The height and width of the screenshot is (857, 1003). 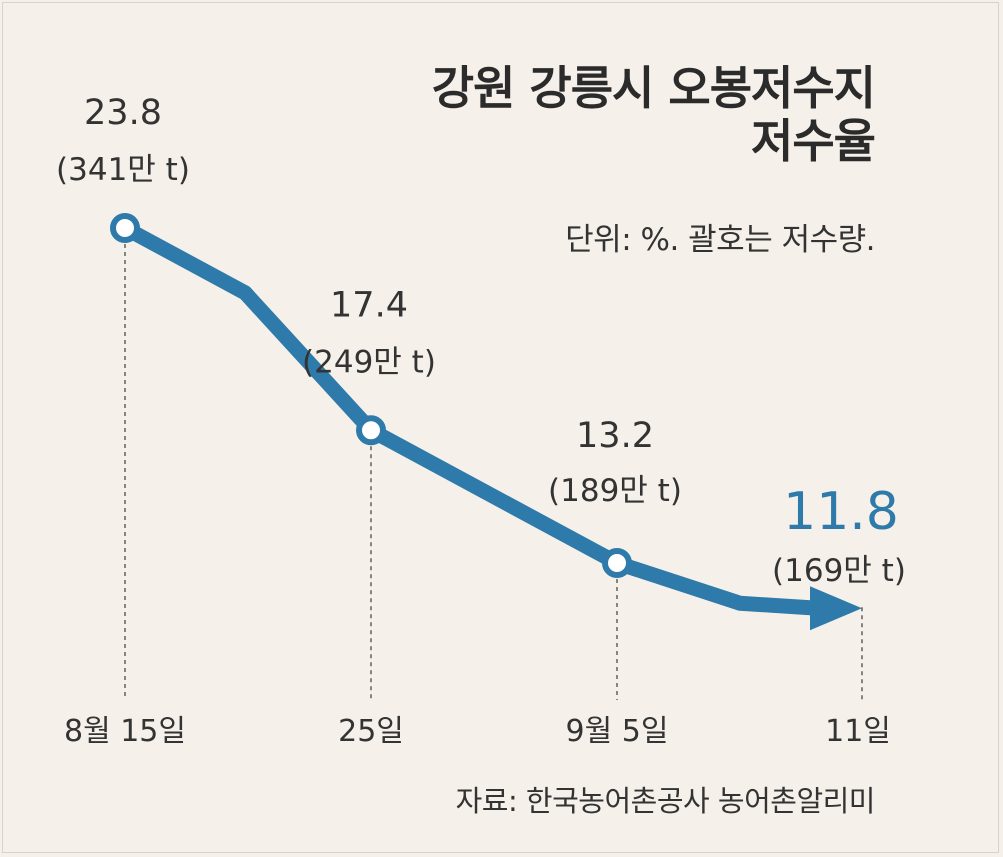 What do you see at coordinates (841, 512) in the screenshot?
I see `value-label-3: 11.8` at bounding box center [841, 512].